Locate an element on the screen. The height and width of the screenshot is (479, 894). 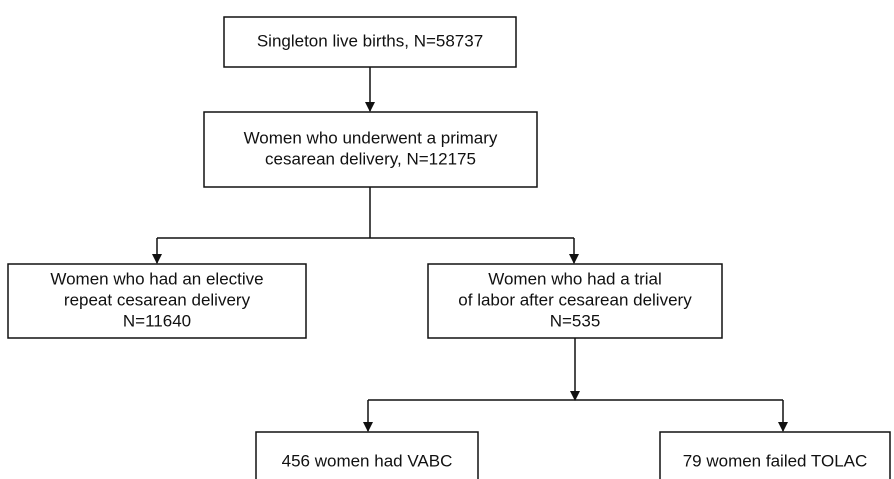
node-label: cesarean delivery, N=12175 is located at coordinates (370, 158).